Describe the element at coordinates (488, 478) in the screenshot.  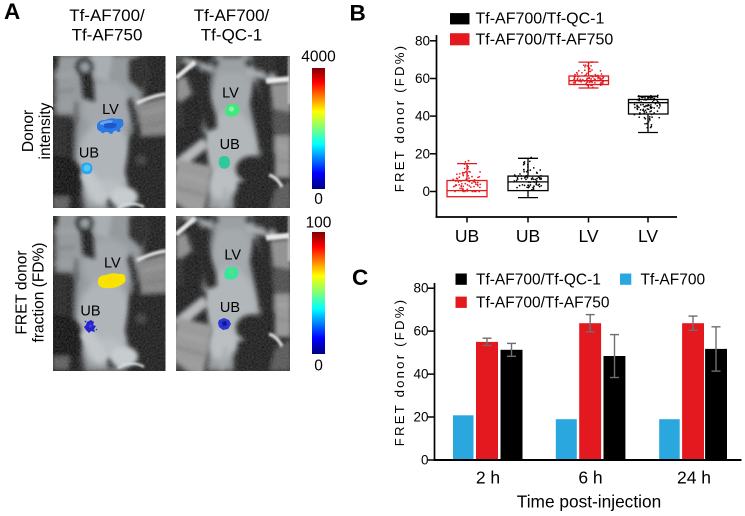
I see `svg-text: 2 h` at that location.